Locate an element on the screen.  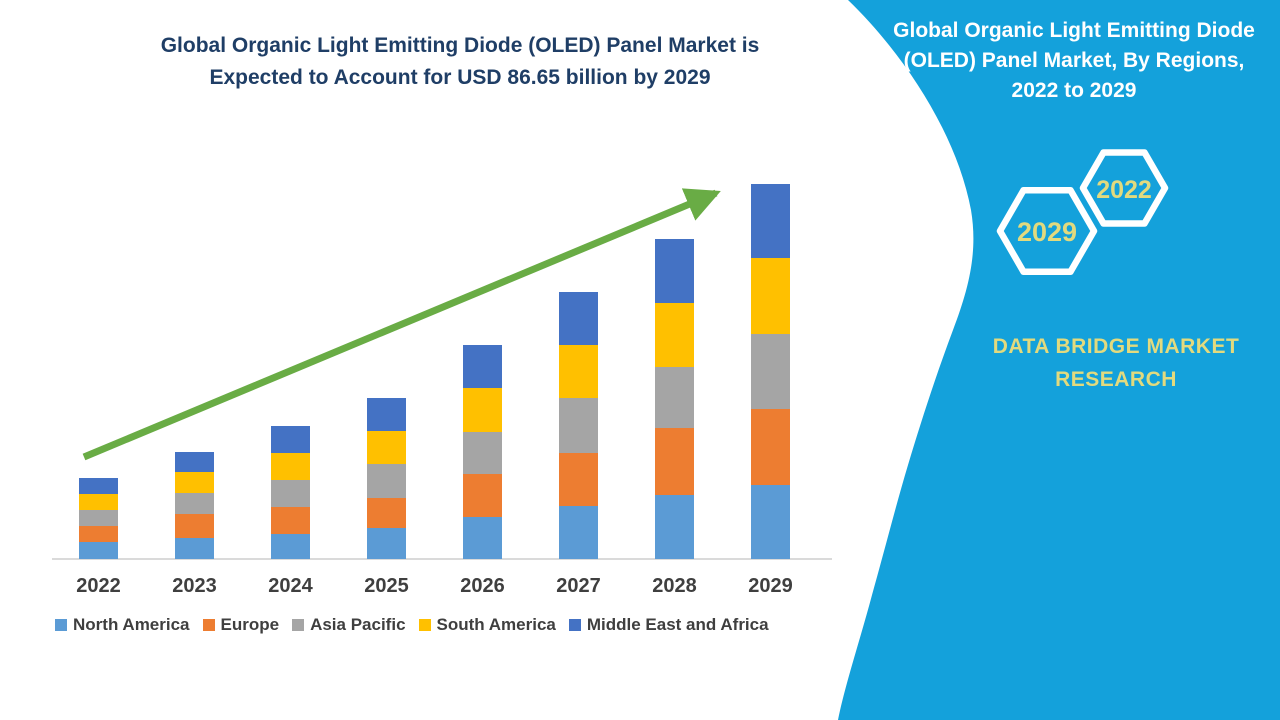
x-axis-label-2022: 2022 is located at coordinates (98, 586).